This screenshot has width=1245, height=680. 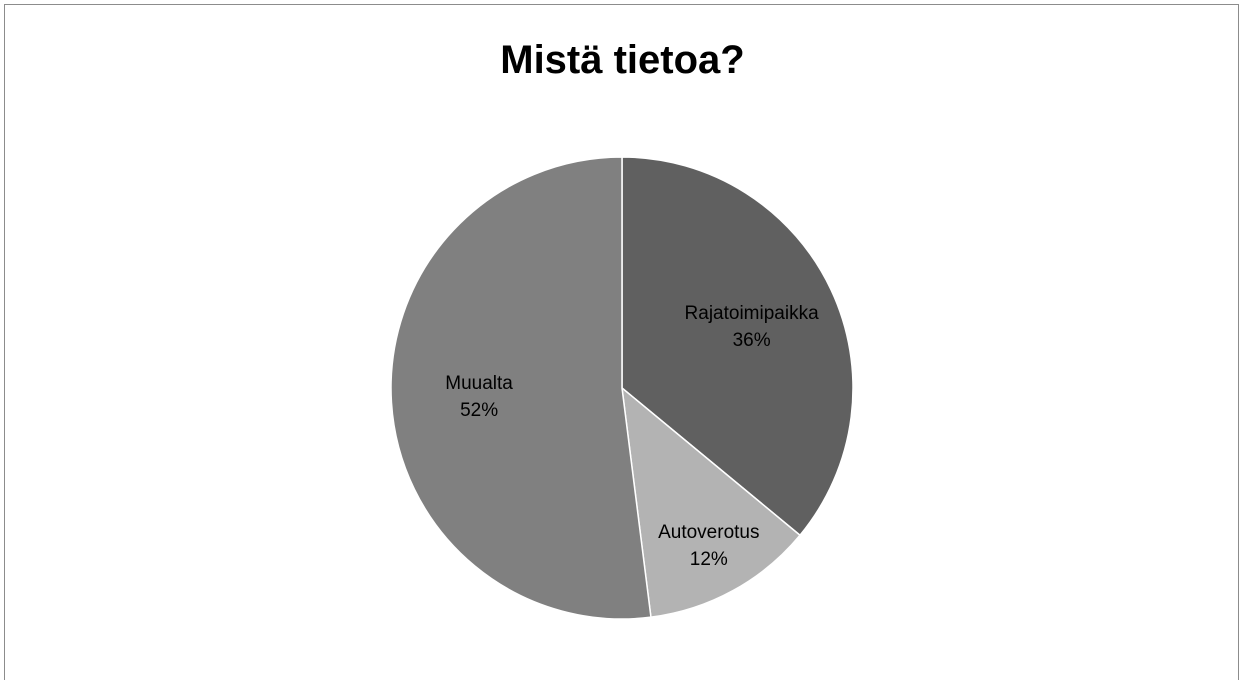 What do you see at coordinates (711, 502) in the screenshot?
I see `pie-slice-autoverotus` at bounding box center [711, 502].